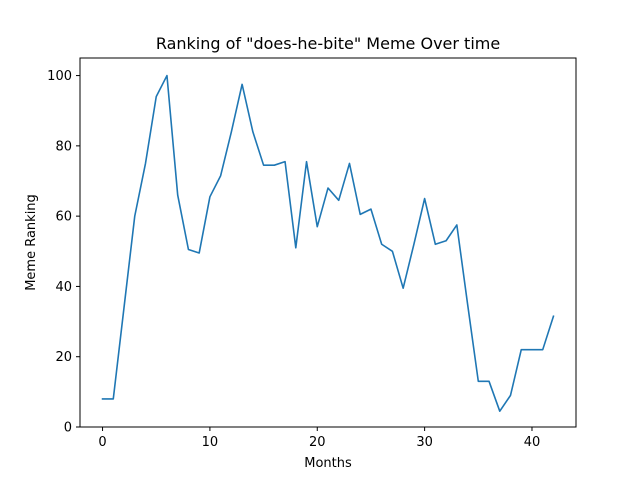 The height and width of the screenshot is (480, 640). What do you see at coordinates (102, 442) in the screenshot?
I see `x-tick-label: 0` at bounding box center [102, 442].